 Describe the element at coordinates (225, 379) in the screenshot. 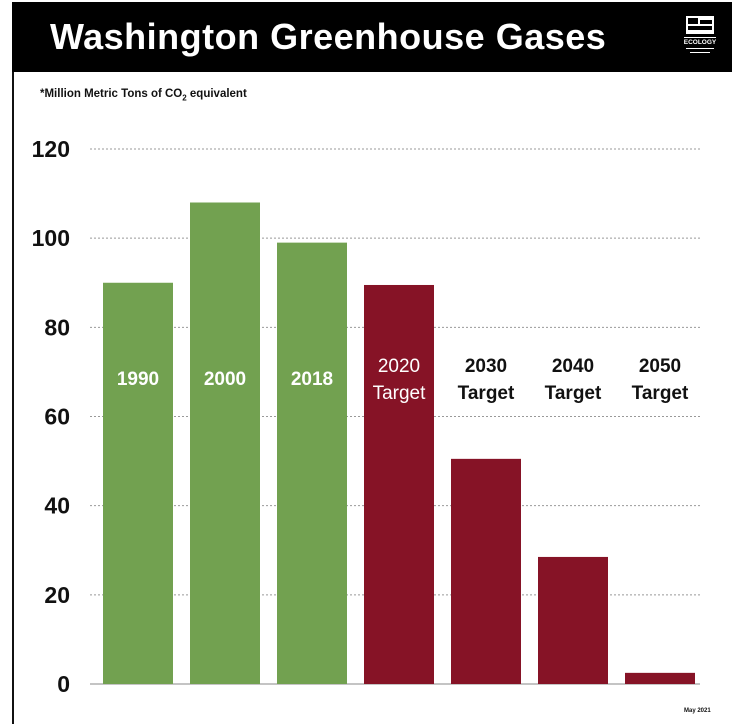

I see `bar-label: 2000` at that location.